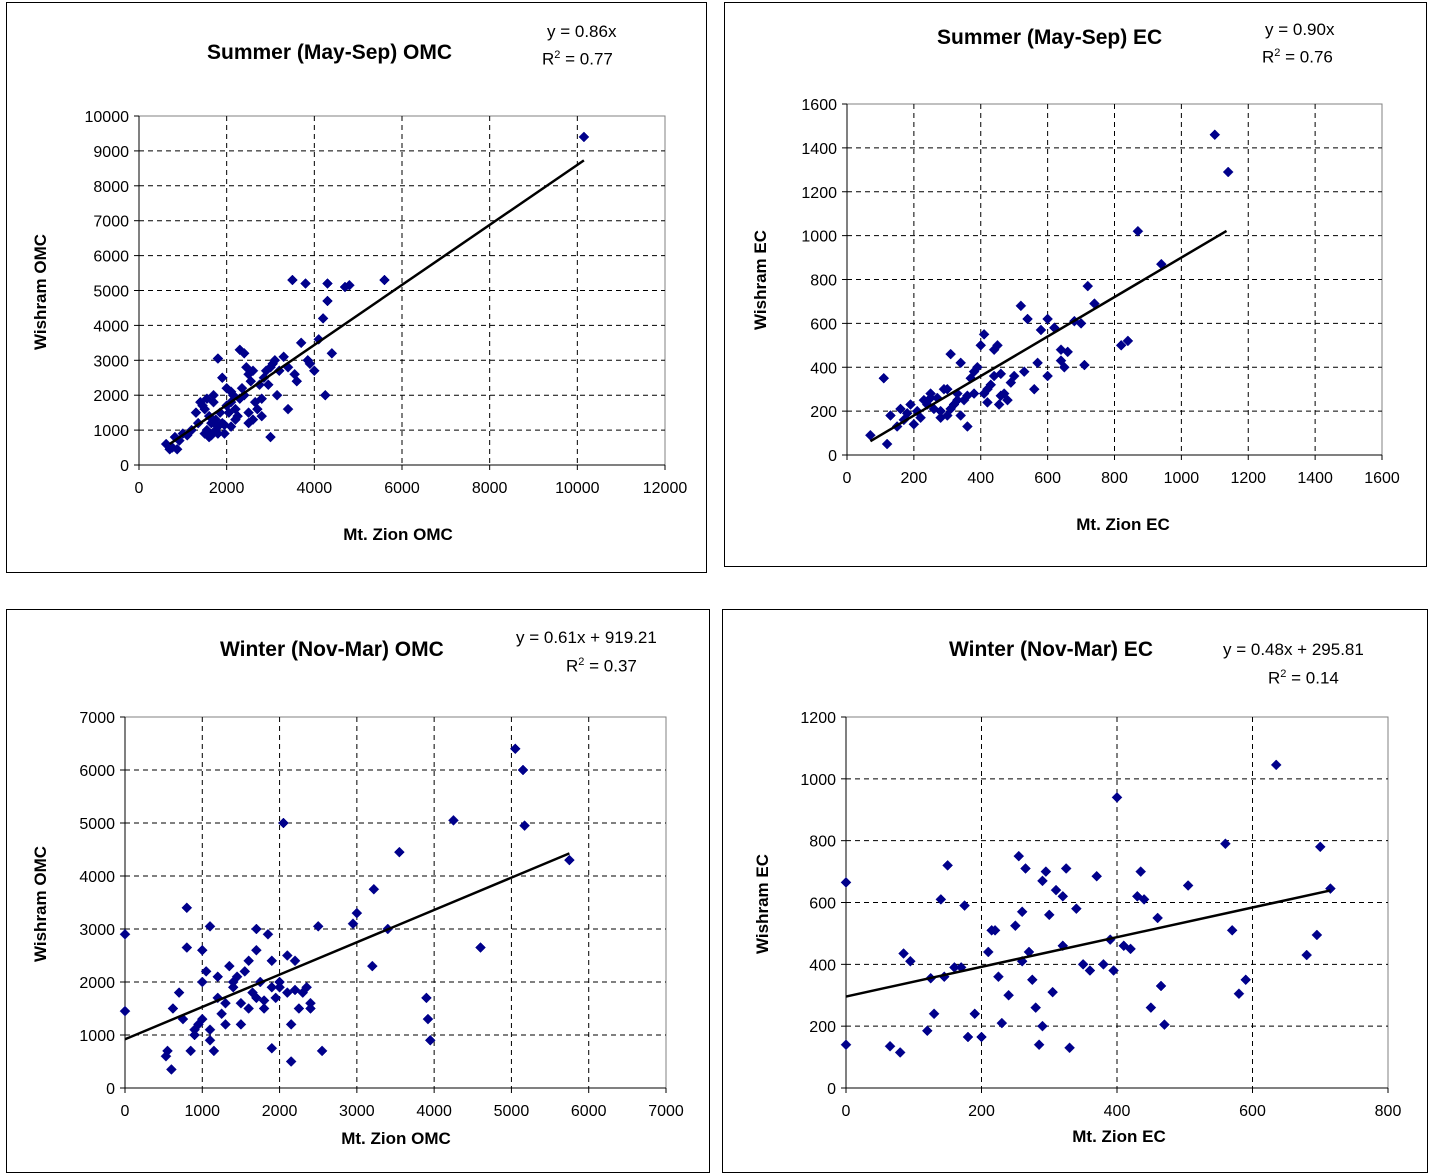  What do you see at coordinates (97, 771) in the screenshot?
I see `y-tick-label: 6000` at bounding box center [97, 771].